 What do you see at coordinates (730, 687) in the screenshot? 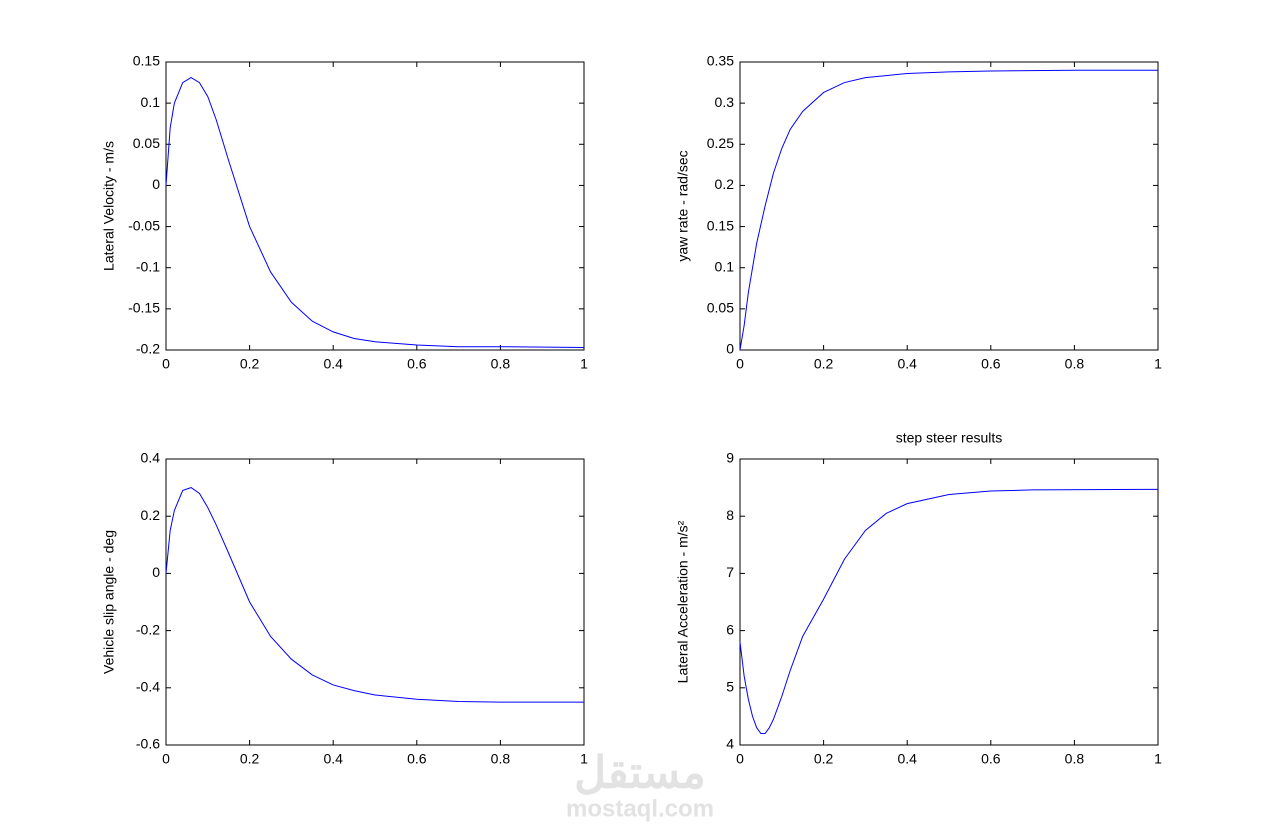
I see `y-tick-label: 5` at bounding box center [730, 687].